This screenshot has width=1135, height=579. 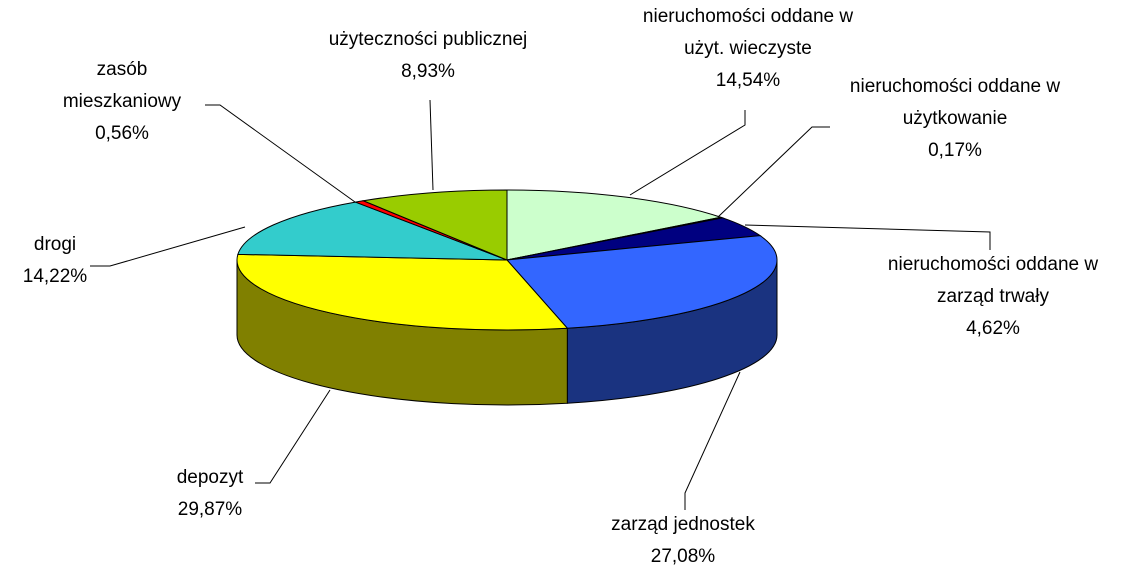 What do you see at coordinates (955, 102) in the screenshot?
I see `category-label: nieruchomości oddane w użytkowanie` at bounding box center [955, 102].